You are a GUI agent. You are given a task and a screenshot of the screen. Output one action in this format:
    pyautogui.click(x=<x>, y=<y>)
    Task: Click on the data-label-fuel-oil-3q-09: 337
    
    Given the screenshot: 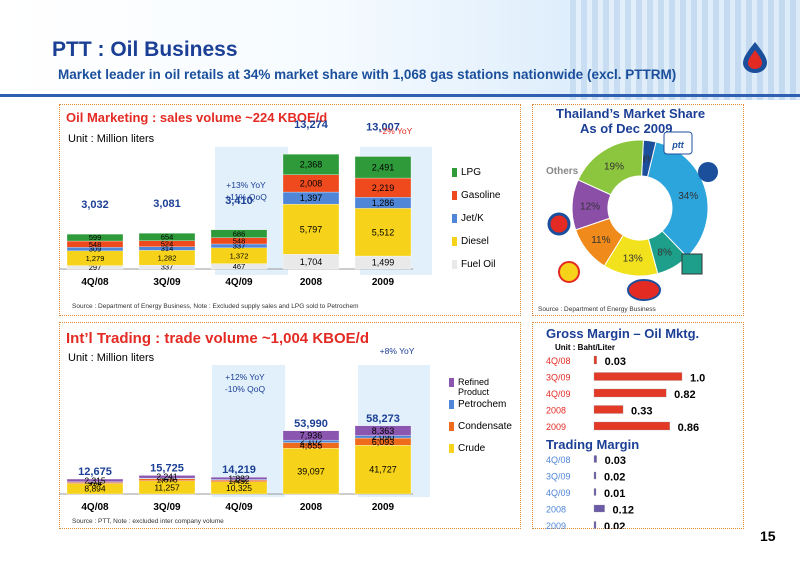 What is the action you would take?
    pyautogui.click(x=167, y=267)
    